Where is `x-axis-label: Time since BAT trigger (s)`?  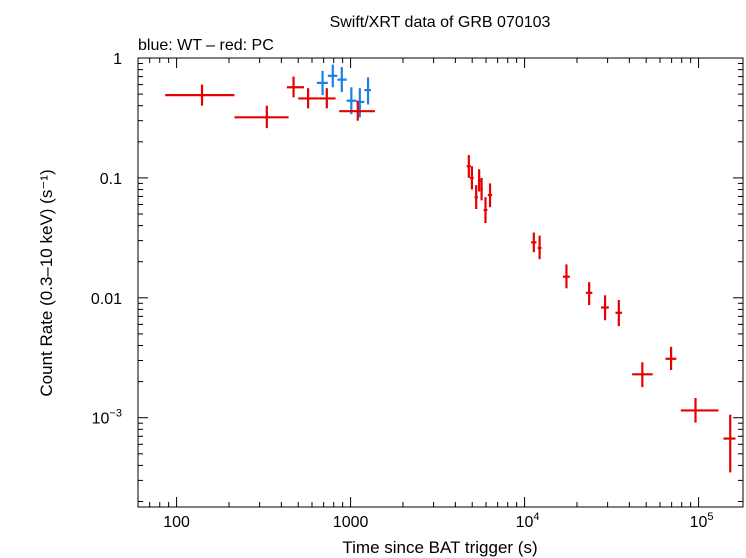 x-axis-label: Time since BAT trigger (s) is located at coordinates (439, 547).